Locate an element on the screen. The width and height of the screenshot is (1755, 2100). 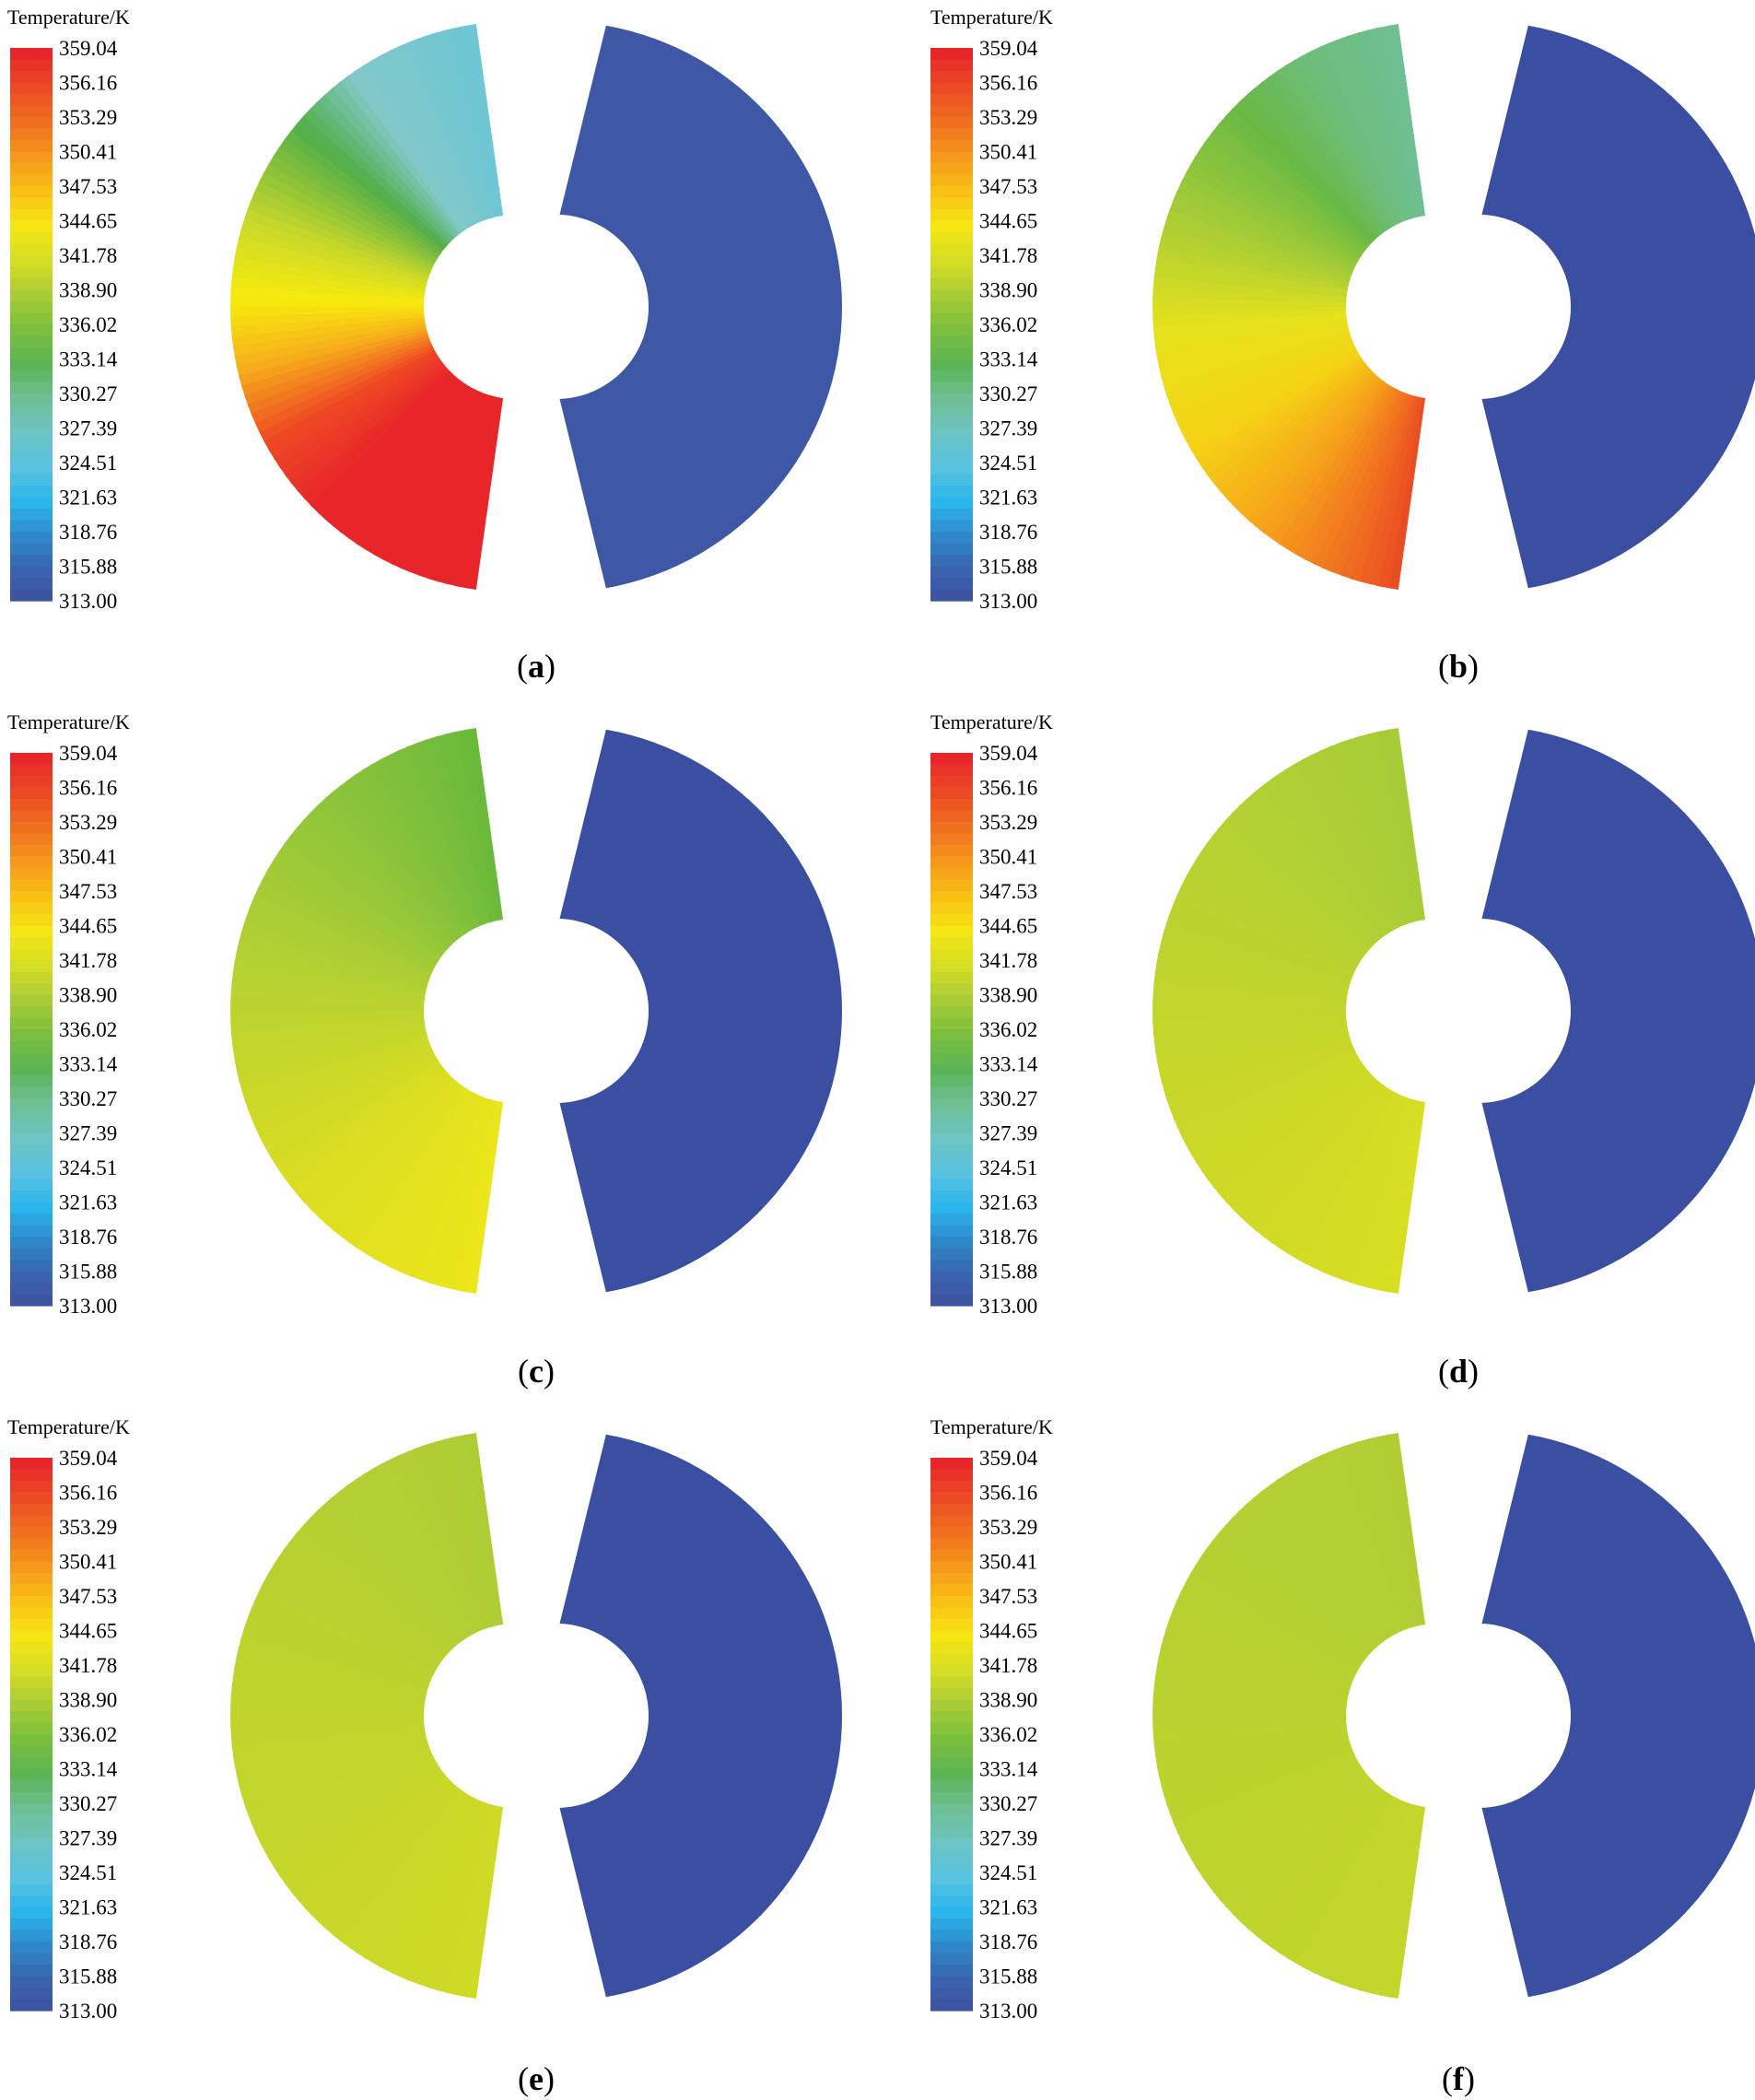
colorbar-tick-label: 330.27 is located at coordinates (1008, 1804).